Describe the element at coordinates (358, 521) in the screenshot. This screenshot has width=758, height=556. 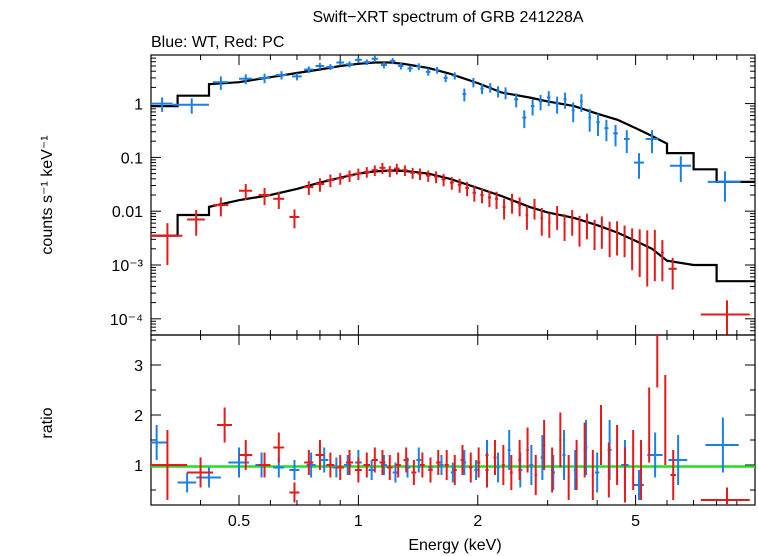
I see `x-tick-label: 1` at that location.